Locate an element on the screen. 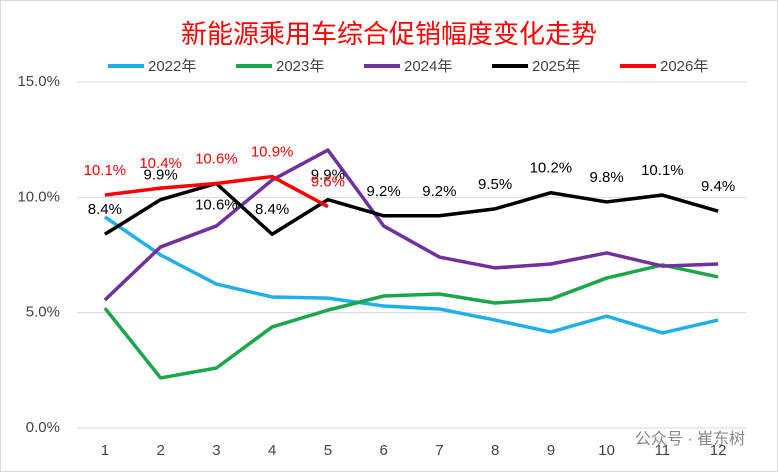  x-tick-label: 7 is located at coordinates (439, 450).